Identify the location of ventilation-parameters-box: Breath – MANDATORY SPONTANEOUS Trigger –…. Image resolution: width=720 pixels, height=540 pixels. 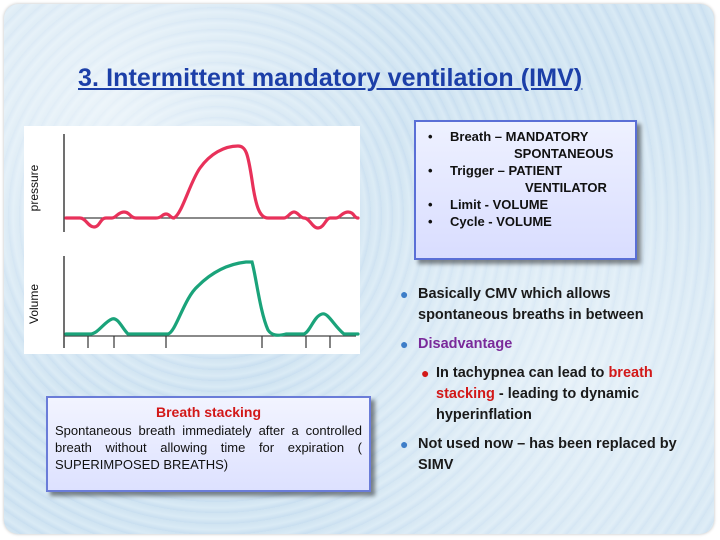
(525, 190).